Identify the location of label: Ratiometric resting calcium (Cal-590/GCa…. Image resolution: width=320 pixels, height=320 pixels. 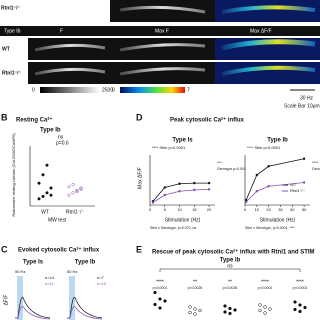
(13, 175).